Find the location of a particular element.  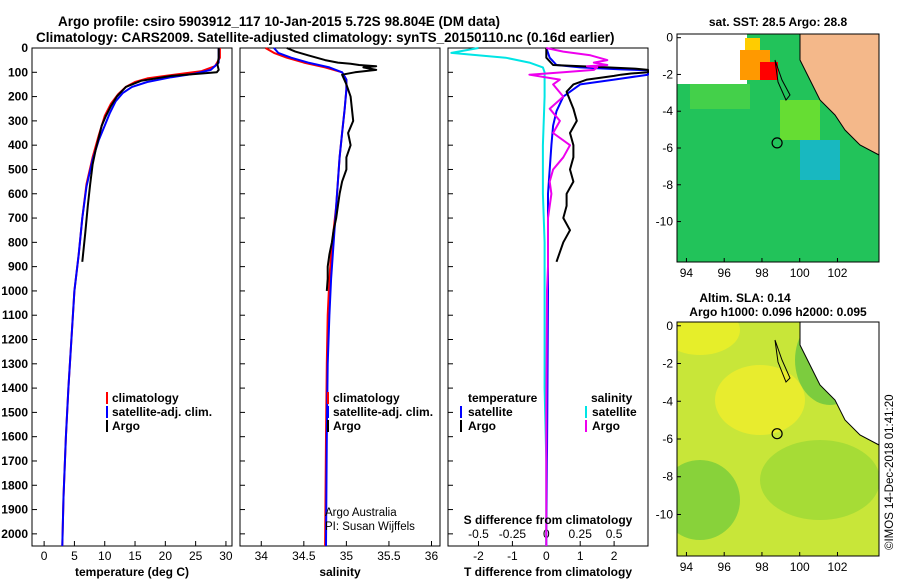

x-tick-label: -1 is located at coordinates (512, 556).